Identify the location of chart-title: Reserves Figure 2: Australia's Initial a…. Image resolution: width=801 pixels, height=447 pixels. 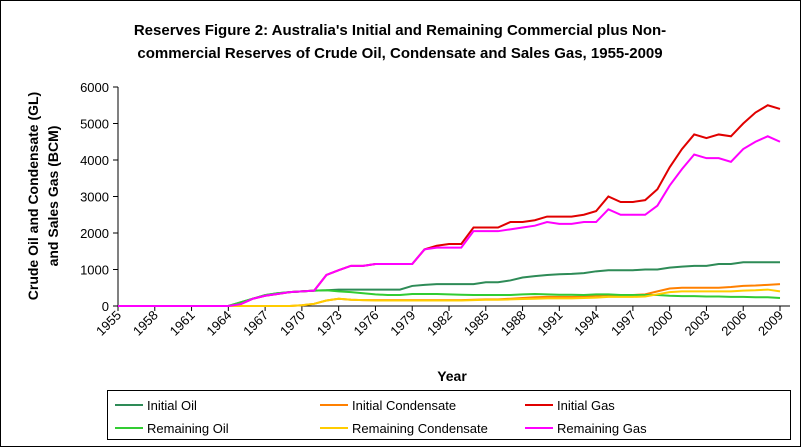
(400, 30).